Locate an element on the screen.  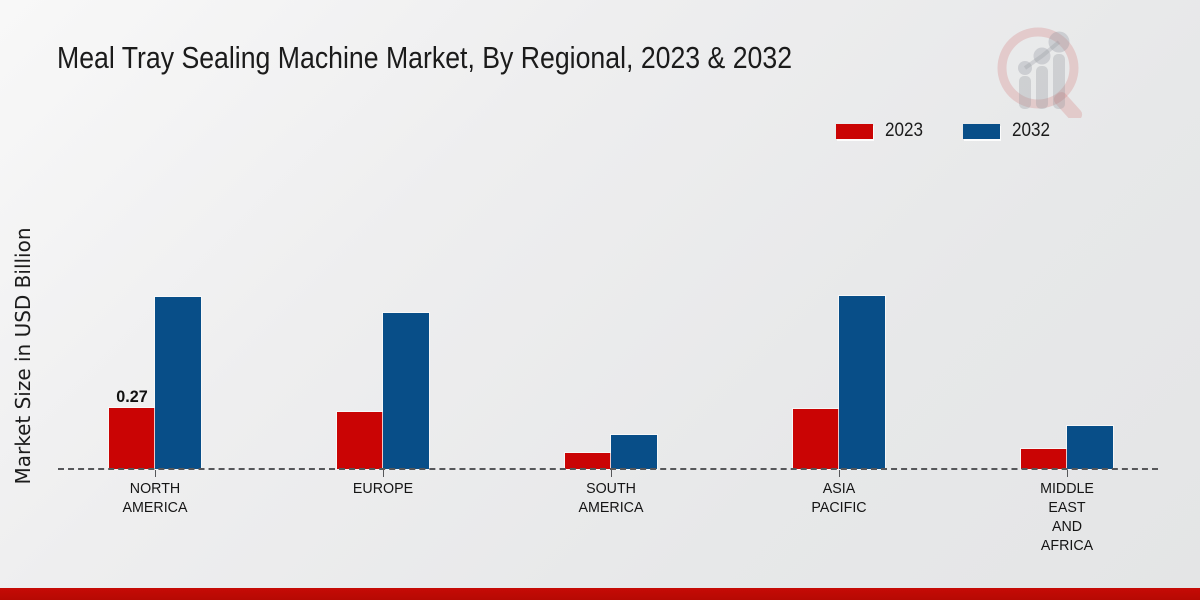
bar-value-label-north-america: 0.27 is located at coordinates (132, 396).